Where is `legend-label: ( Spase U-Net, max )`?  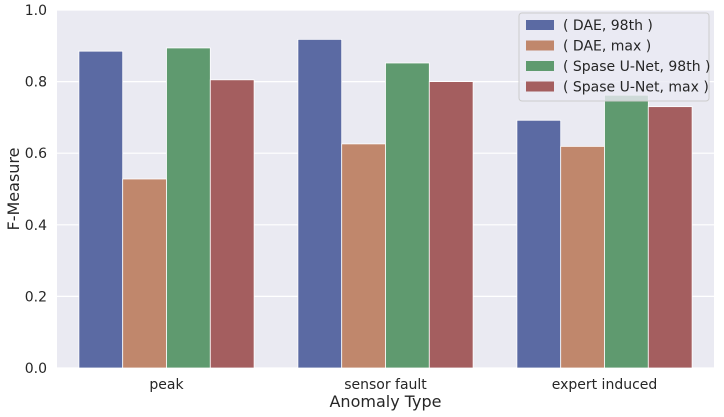
legend-label: ( Spase U-Net, max ) is located at coordinates (636, 88).